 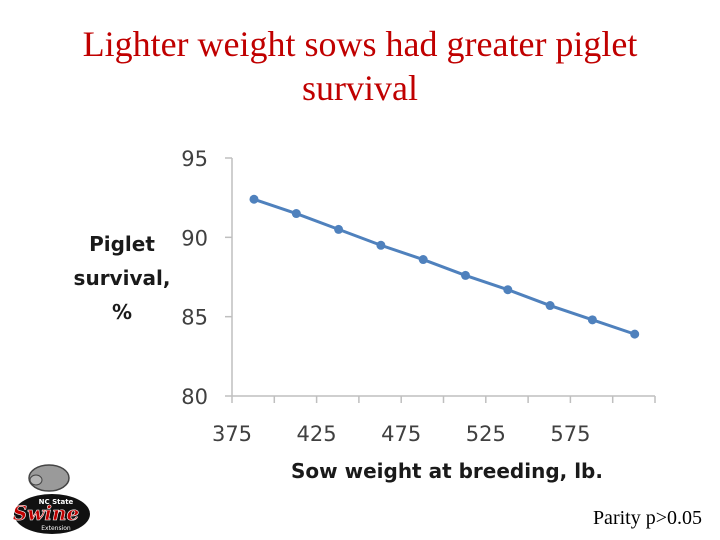 What do you see at coordinates (46, 513) in the screenshot?
I see `logo-text-main: Swine` at bounding box center [46, 513].